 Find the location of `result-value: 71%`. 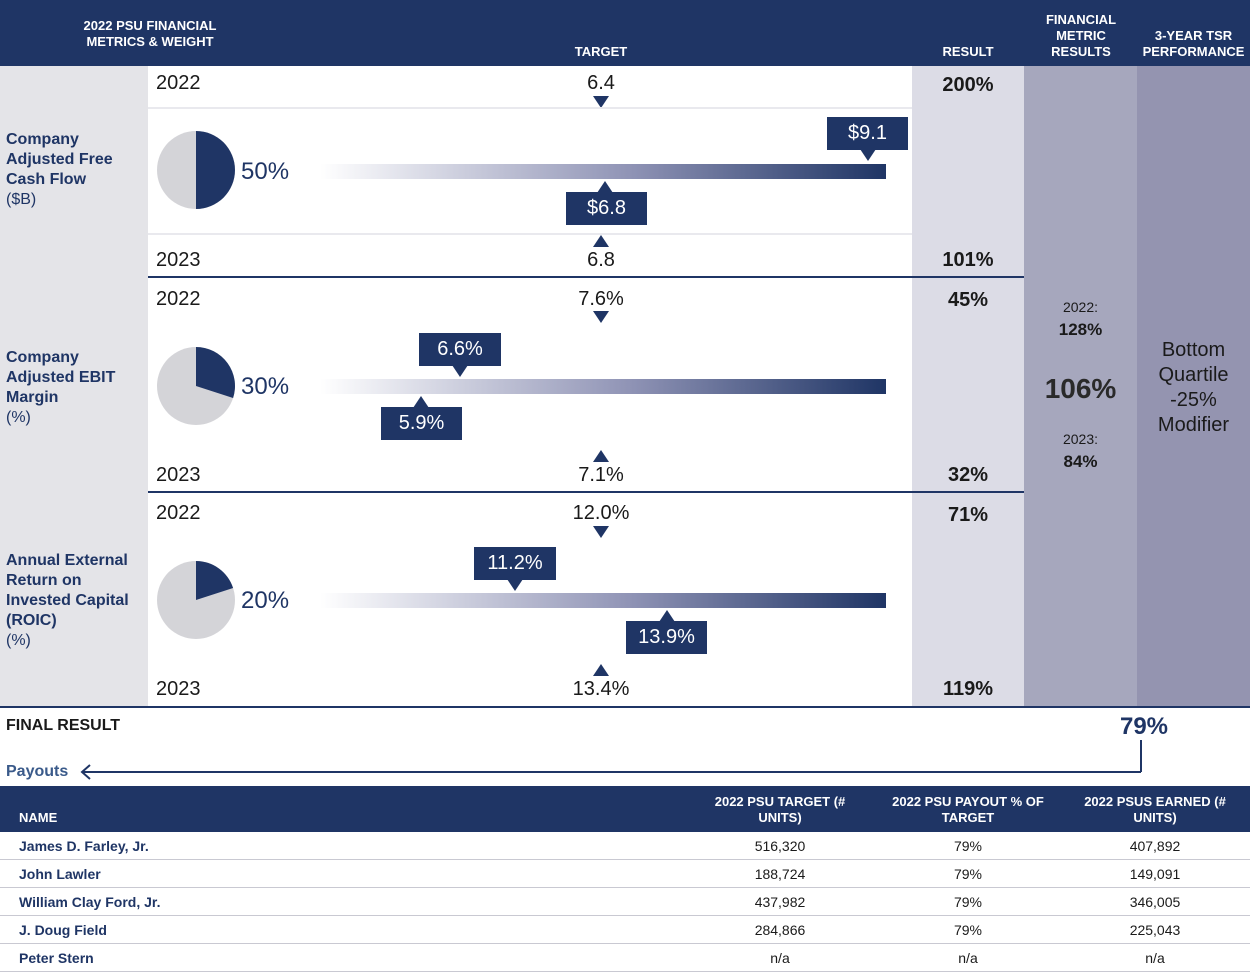

result-value: 71% is located at coordinates (968, 515).